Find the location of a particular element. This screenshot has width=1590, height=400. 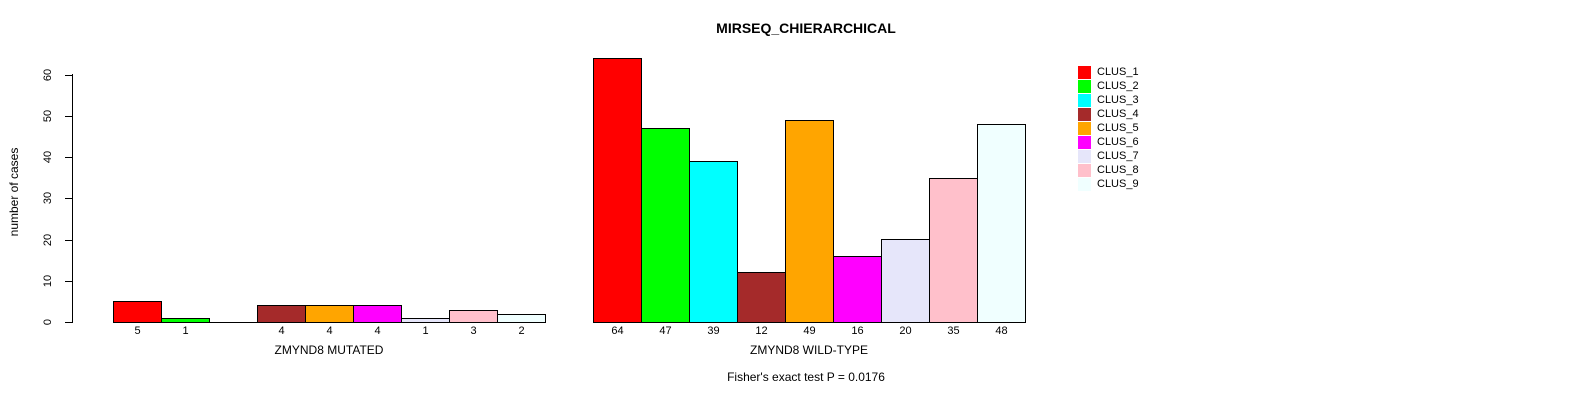

bar-value-zmynd8-wild-type-clus_2: 47 is located at coordinates (665, 331).